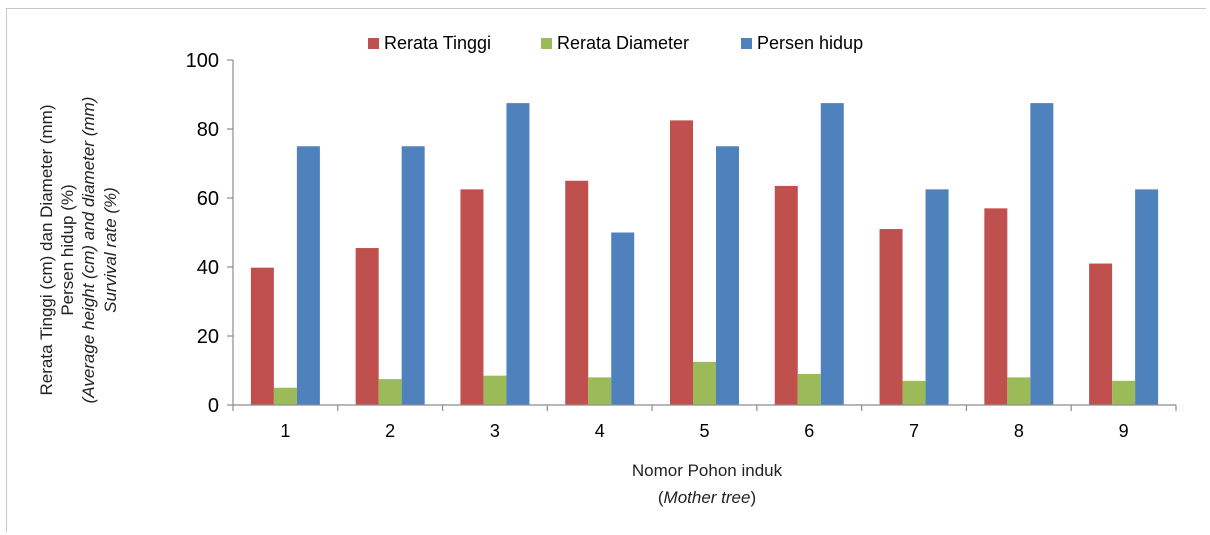 This screenshot has height=535, width=1210. I want to click on x-tick-label: 7, so click(914, 431).